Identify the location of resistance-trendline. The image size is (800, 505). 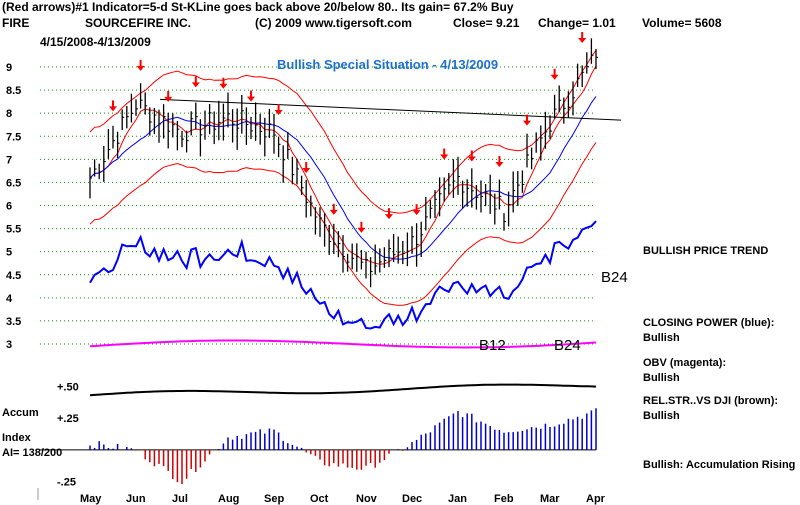
(390, 109).